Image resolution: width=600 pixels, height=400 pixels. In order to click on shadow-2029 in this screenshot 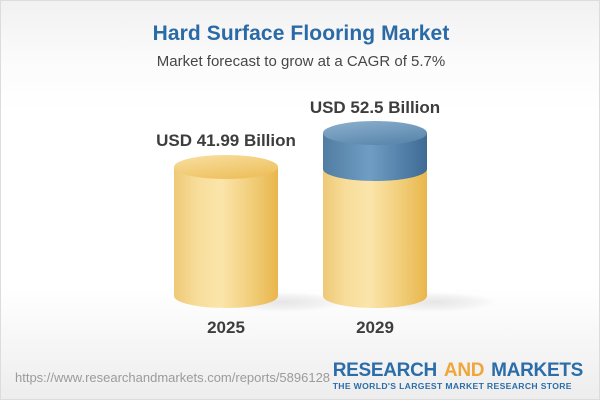, I will do `click(434, 302)`.